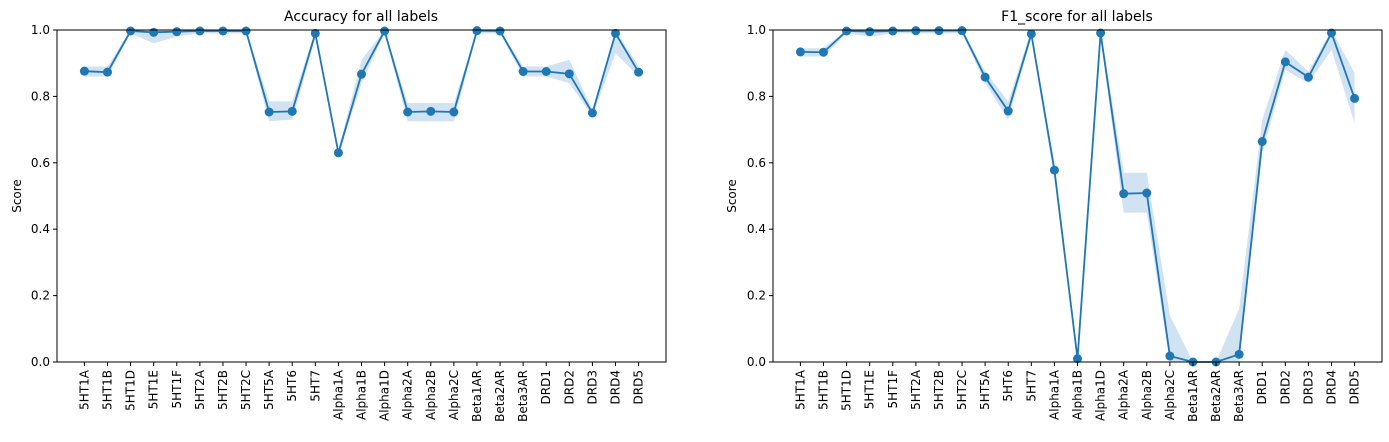  I want to click on accuracy-x-tick-label: Alpha2B, so click(431, 395).